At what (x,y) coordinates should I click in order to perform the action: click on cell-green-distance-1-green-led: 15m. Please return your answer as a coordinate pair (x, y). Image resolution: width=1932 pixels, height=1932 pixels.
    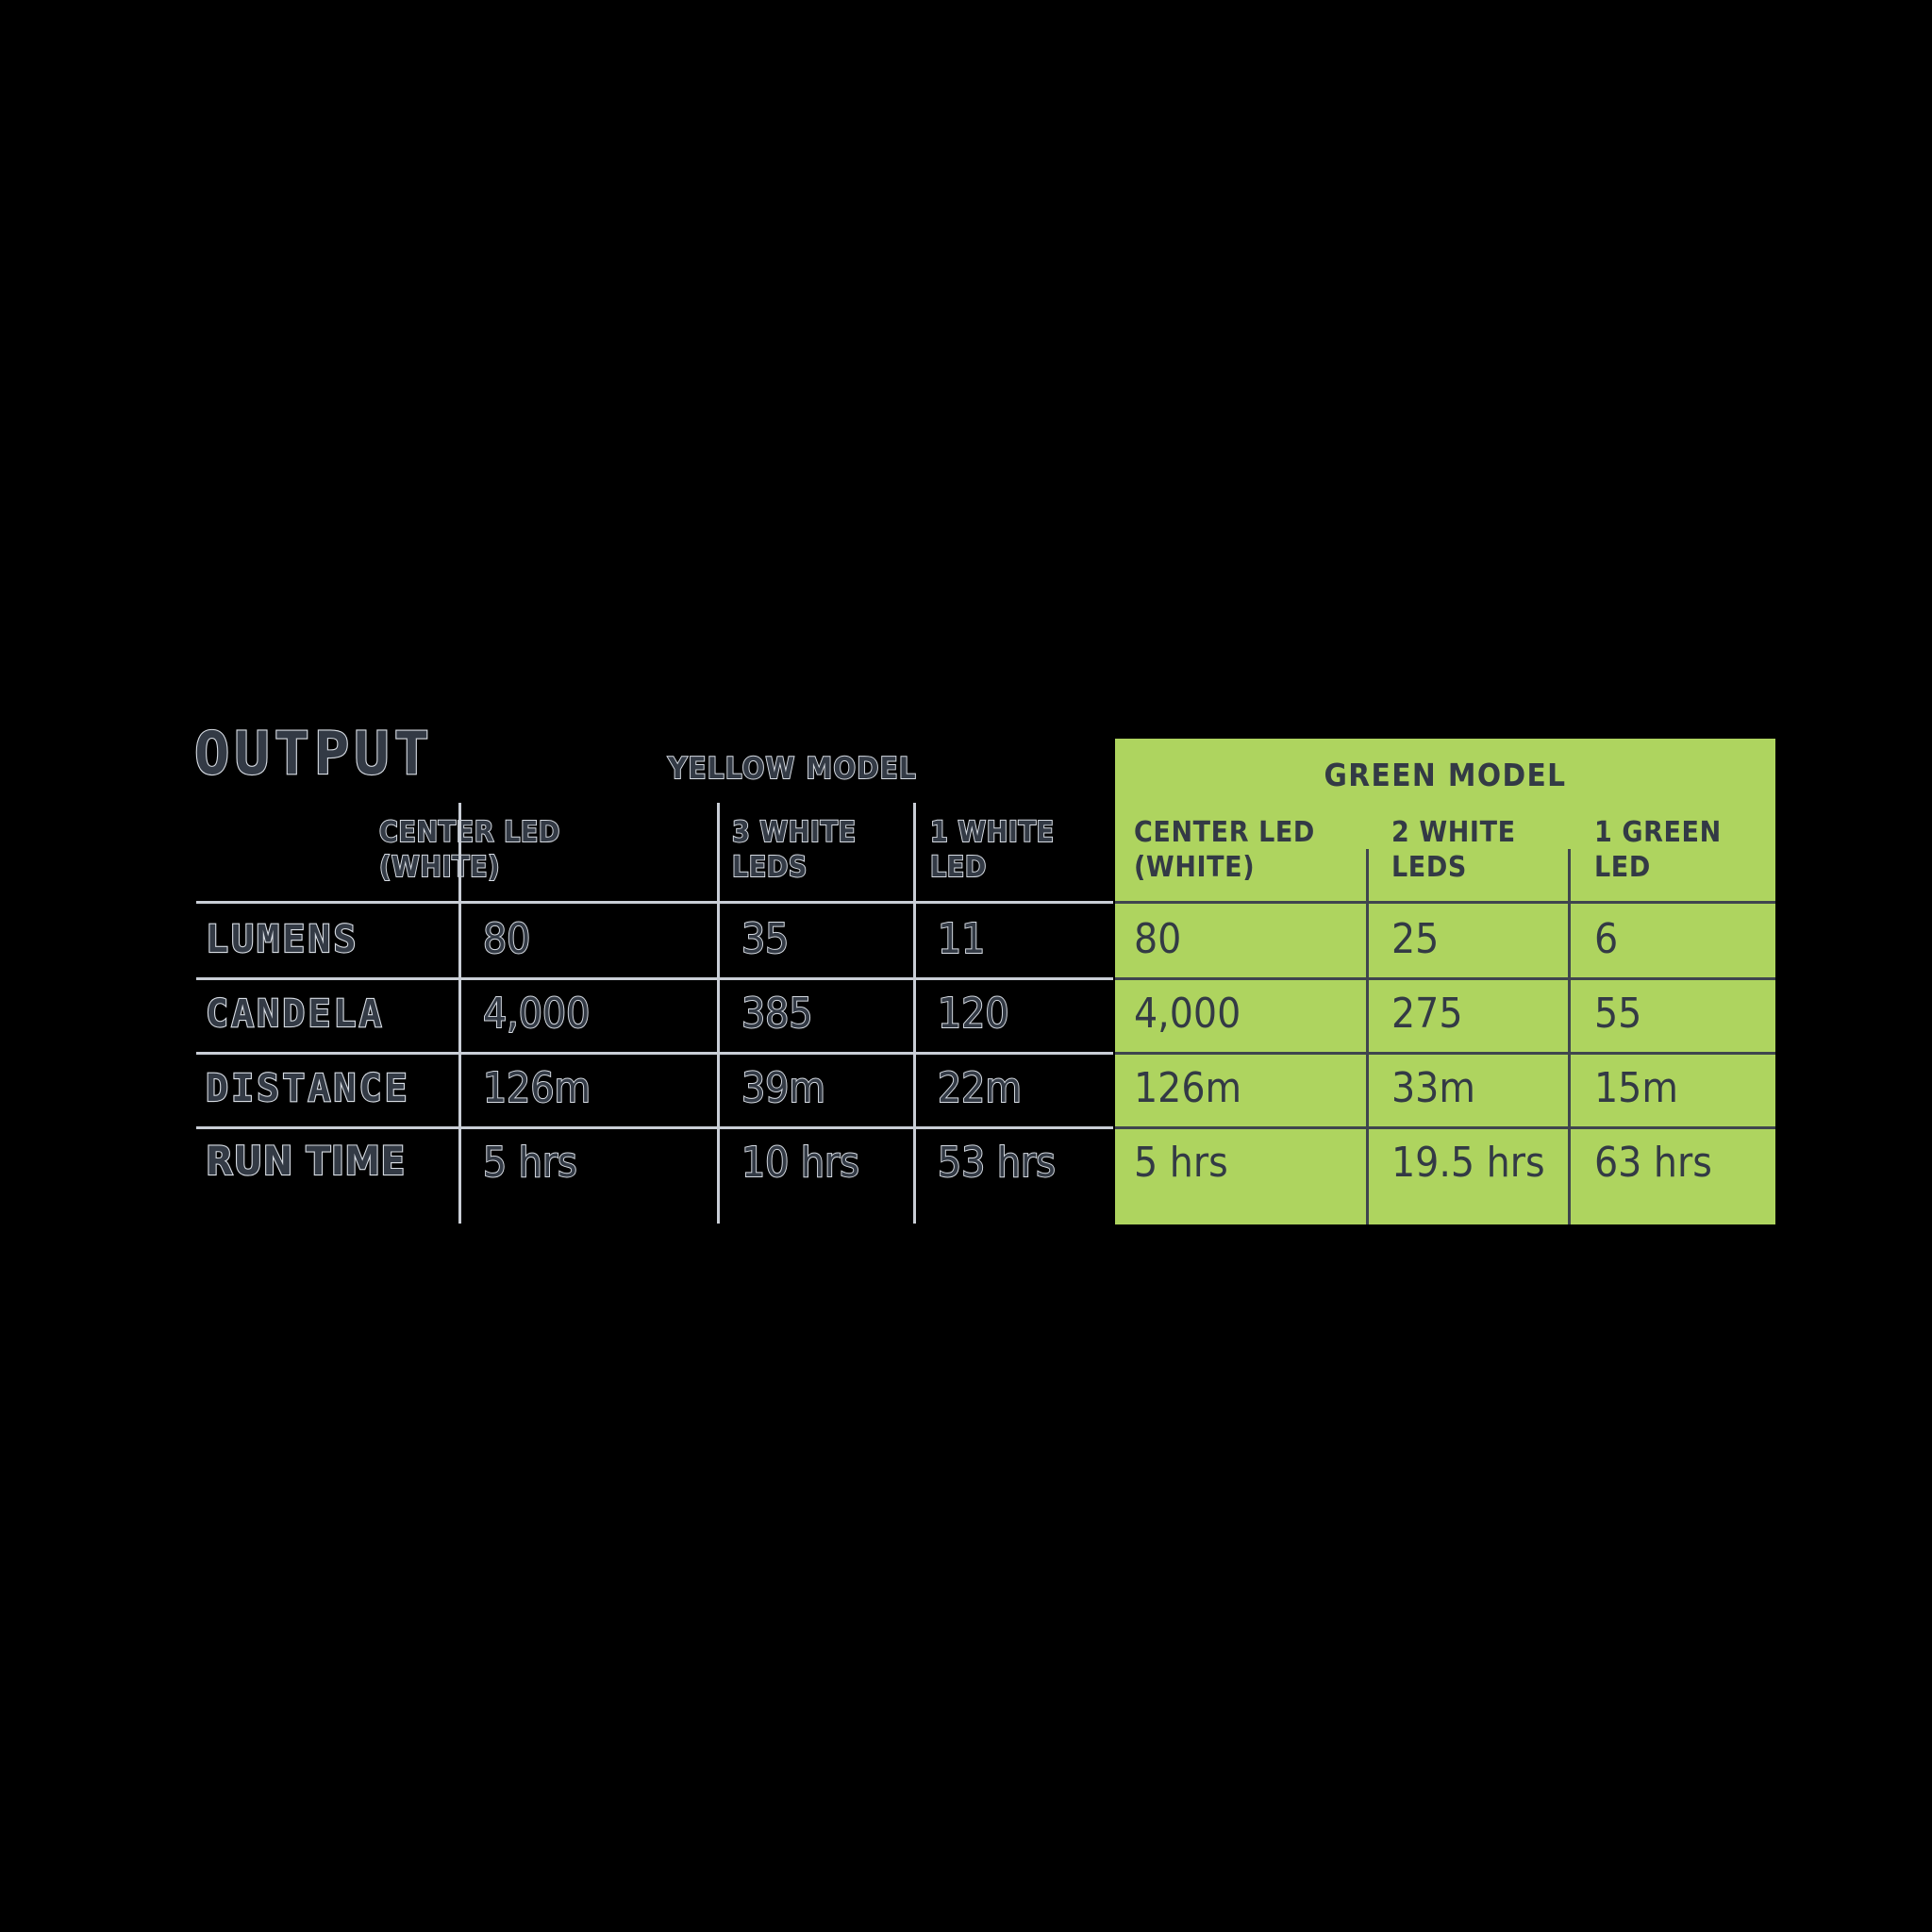
    Looking at the image, I should click on (1636, 1088).